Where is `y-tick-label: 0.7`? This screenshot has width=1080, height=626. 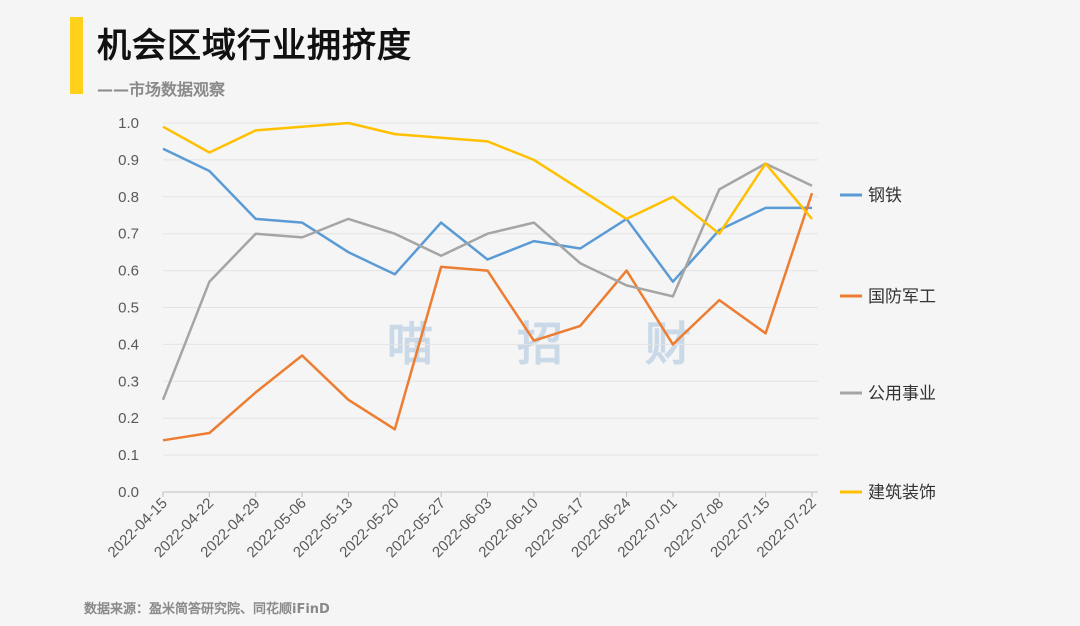 y-tick-label: 0.7 is located at coordinates (128, 234).